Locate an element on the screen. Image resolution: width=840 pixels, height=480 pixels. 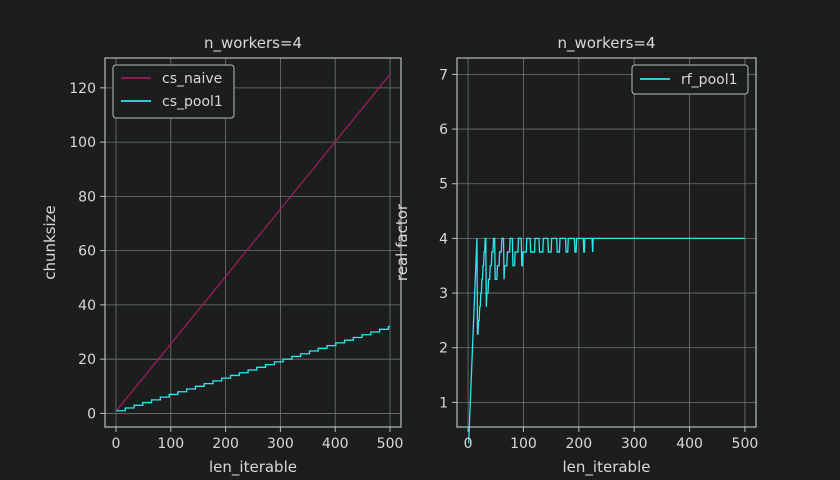
y-tick-label: 1 is located at coordinates (443, 403).